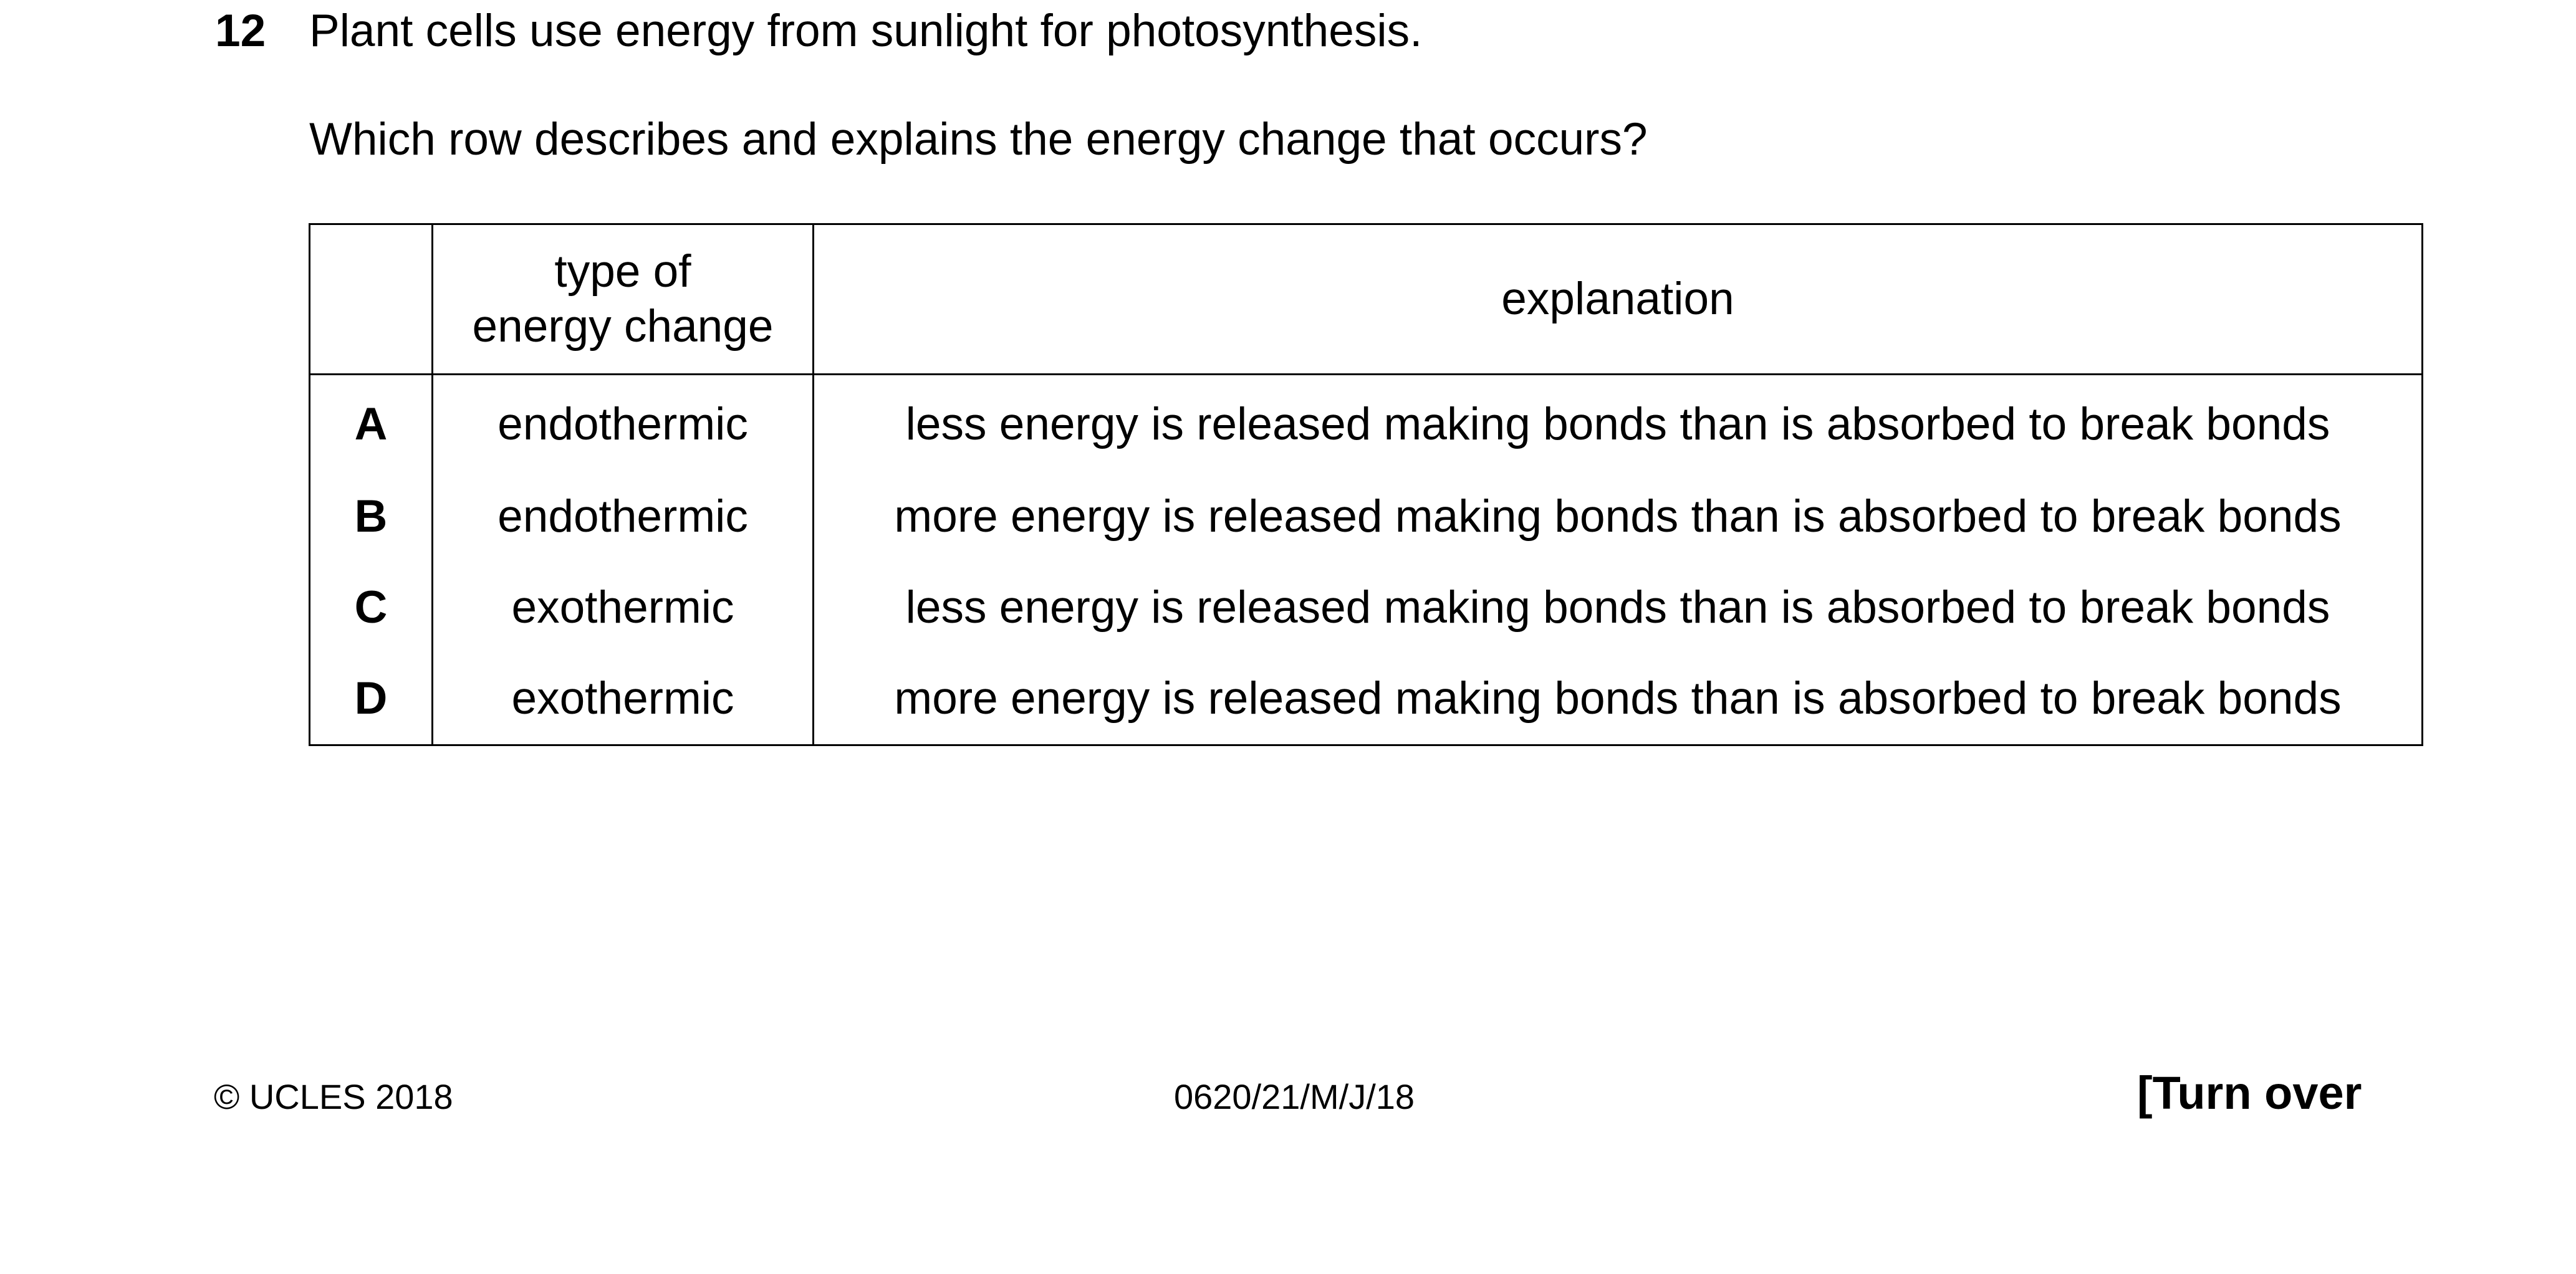  What do you see at coordinates (240, 31) in the screenshot?
I see `question-number: 12` at bounding box center [240, 31].